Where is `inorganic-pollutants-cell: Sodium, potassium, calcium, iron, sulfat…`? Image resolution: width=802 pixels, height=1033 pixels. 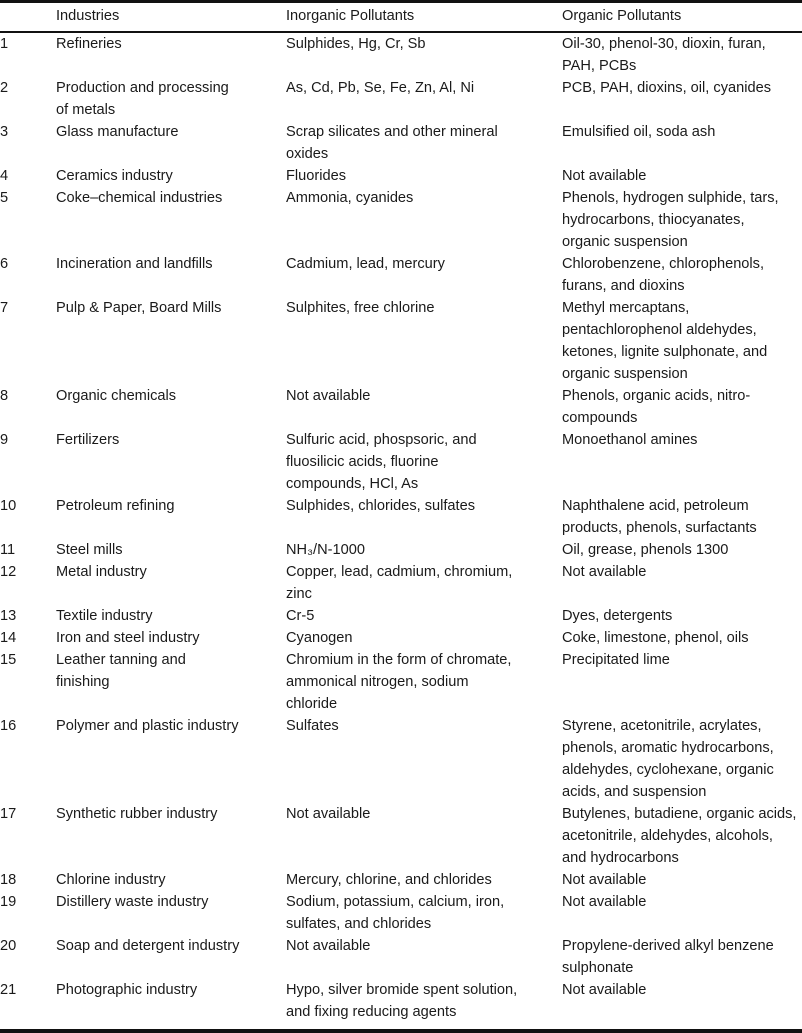 inorganic-pollutants-cell: Sodium, potassium, calcium, iron, sulfat… is located at coordinates (395, 913).